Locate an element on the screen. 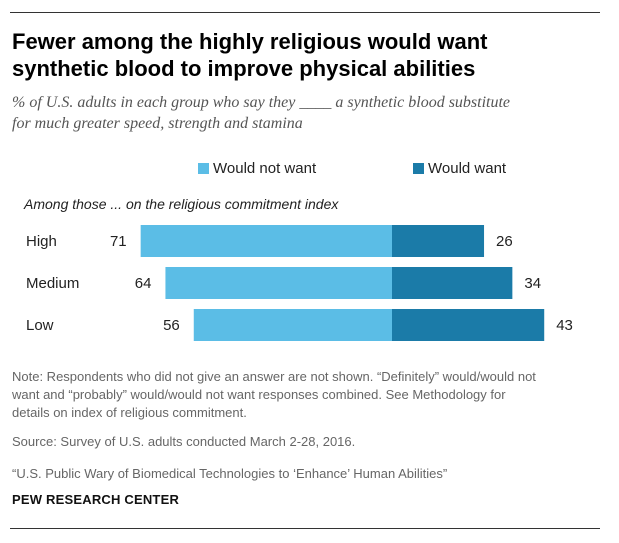 The width and height of the screenshot is (619, 543). bar-would-want-high is located at coordinates (438, 241).